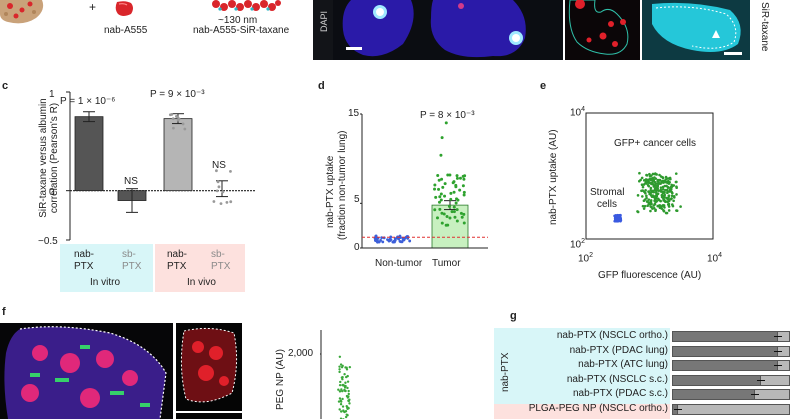  I want to click on panel-c-chart, so click(161, 166).